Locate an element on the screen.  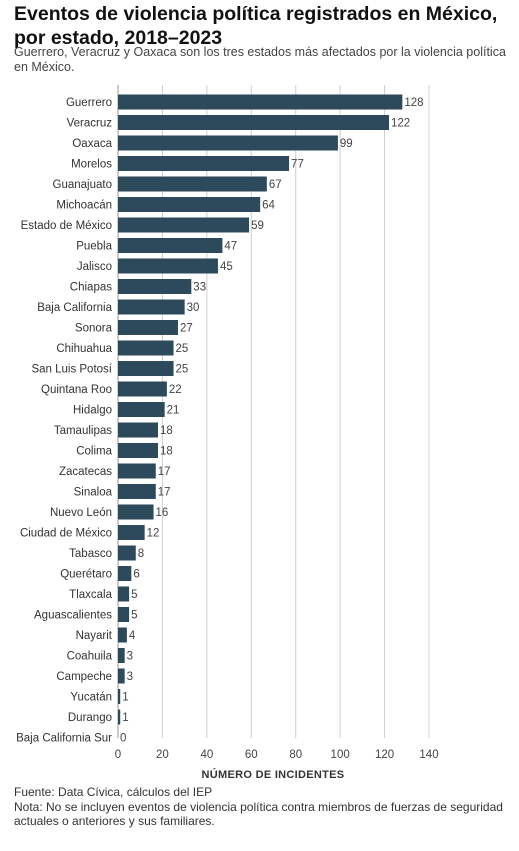
data-label: 16 is located at coordinates (162, 513).